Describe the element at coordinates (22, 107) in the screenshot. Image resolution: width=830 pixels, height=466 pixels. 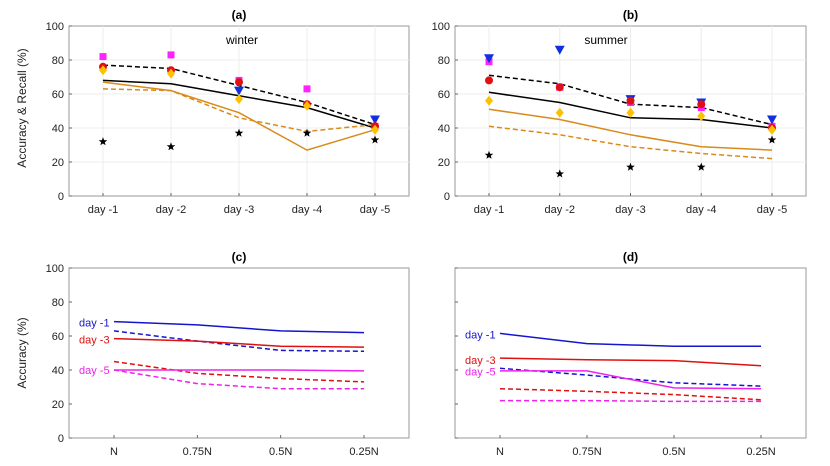
I see `top-y-axis-label: Accuracy & Recall (%)` at that location.